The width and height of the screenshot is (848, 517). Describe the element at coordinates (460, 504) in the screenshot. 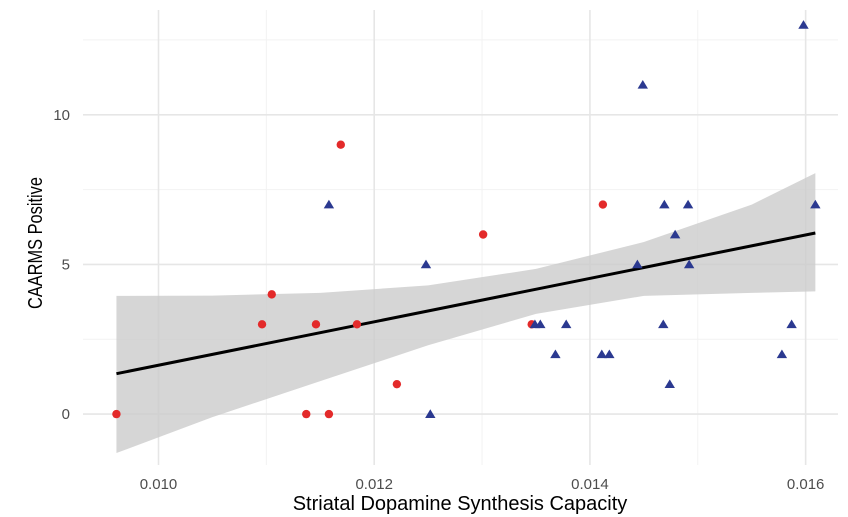

I see `x-axis-title: Striatal Dopamine Synthesis Capacity` at that location.